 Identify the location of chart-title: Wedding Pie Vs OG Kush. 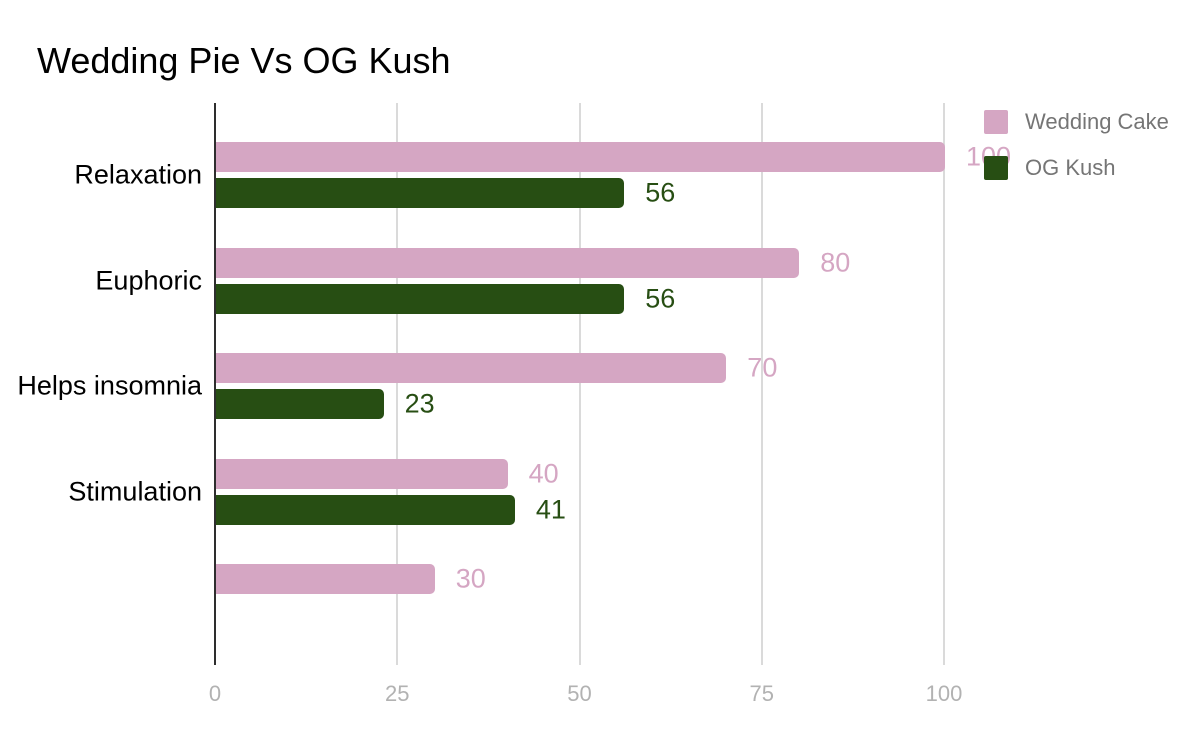
(244, 60).